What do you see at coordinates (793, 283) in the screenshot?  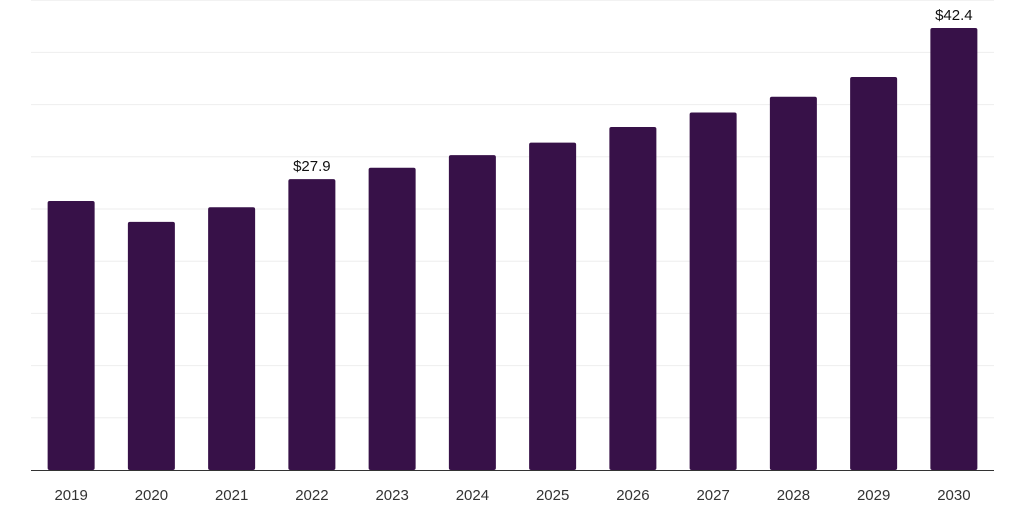 I see `bar-2028` at bounding box center [793, 283].